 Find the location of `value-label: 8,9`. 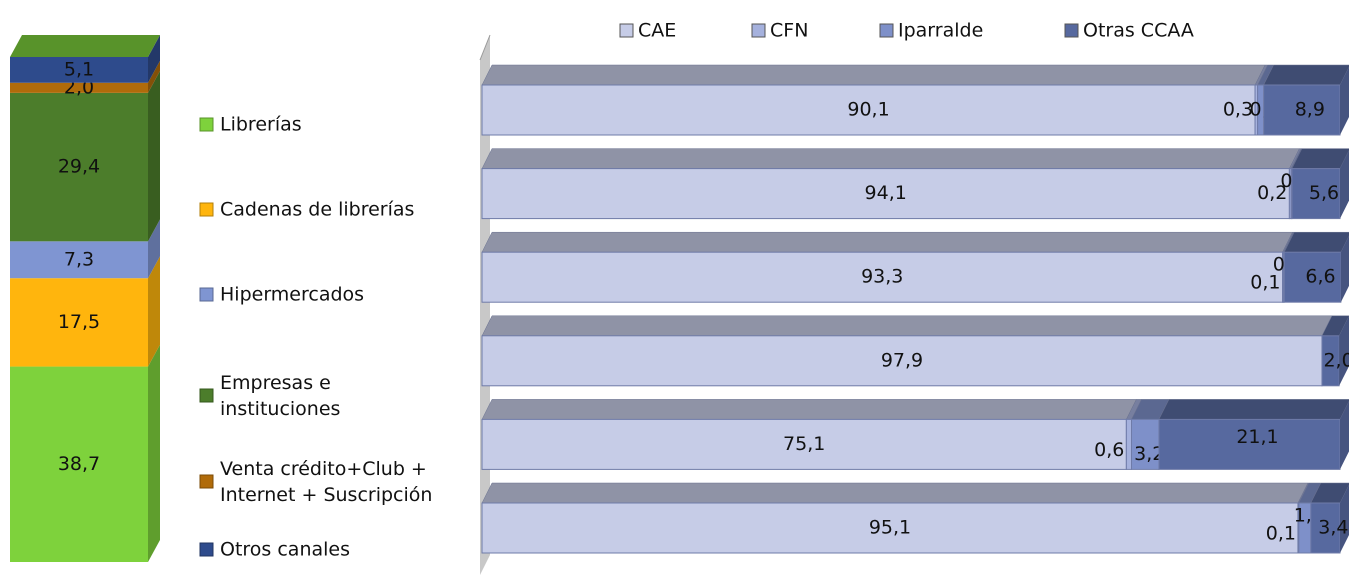

value-label: 8,9 is located at coordinates (1310, 110).